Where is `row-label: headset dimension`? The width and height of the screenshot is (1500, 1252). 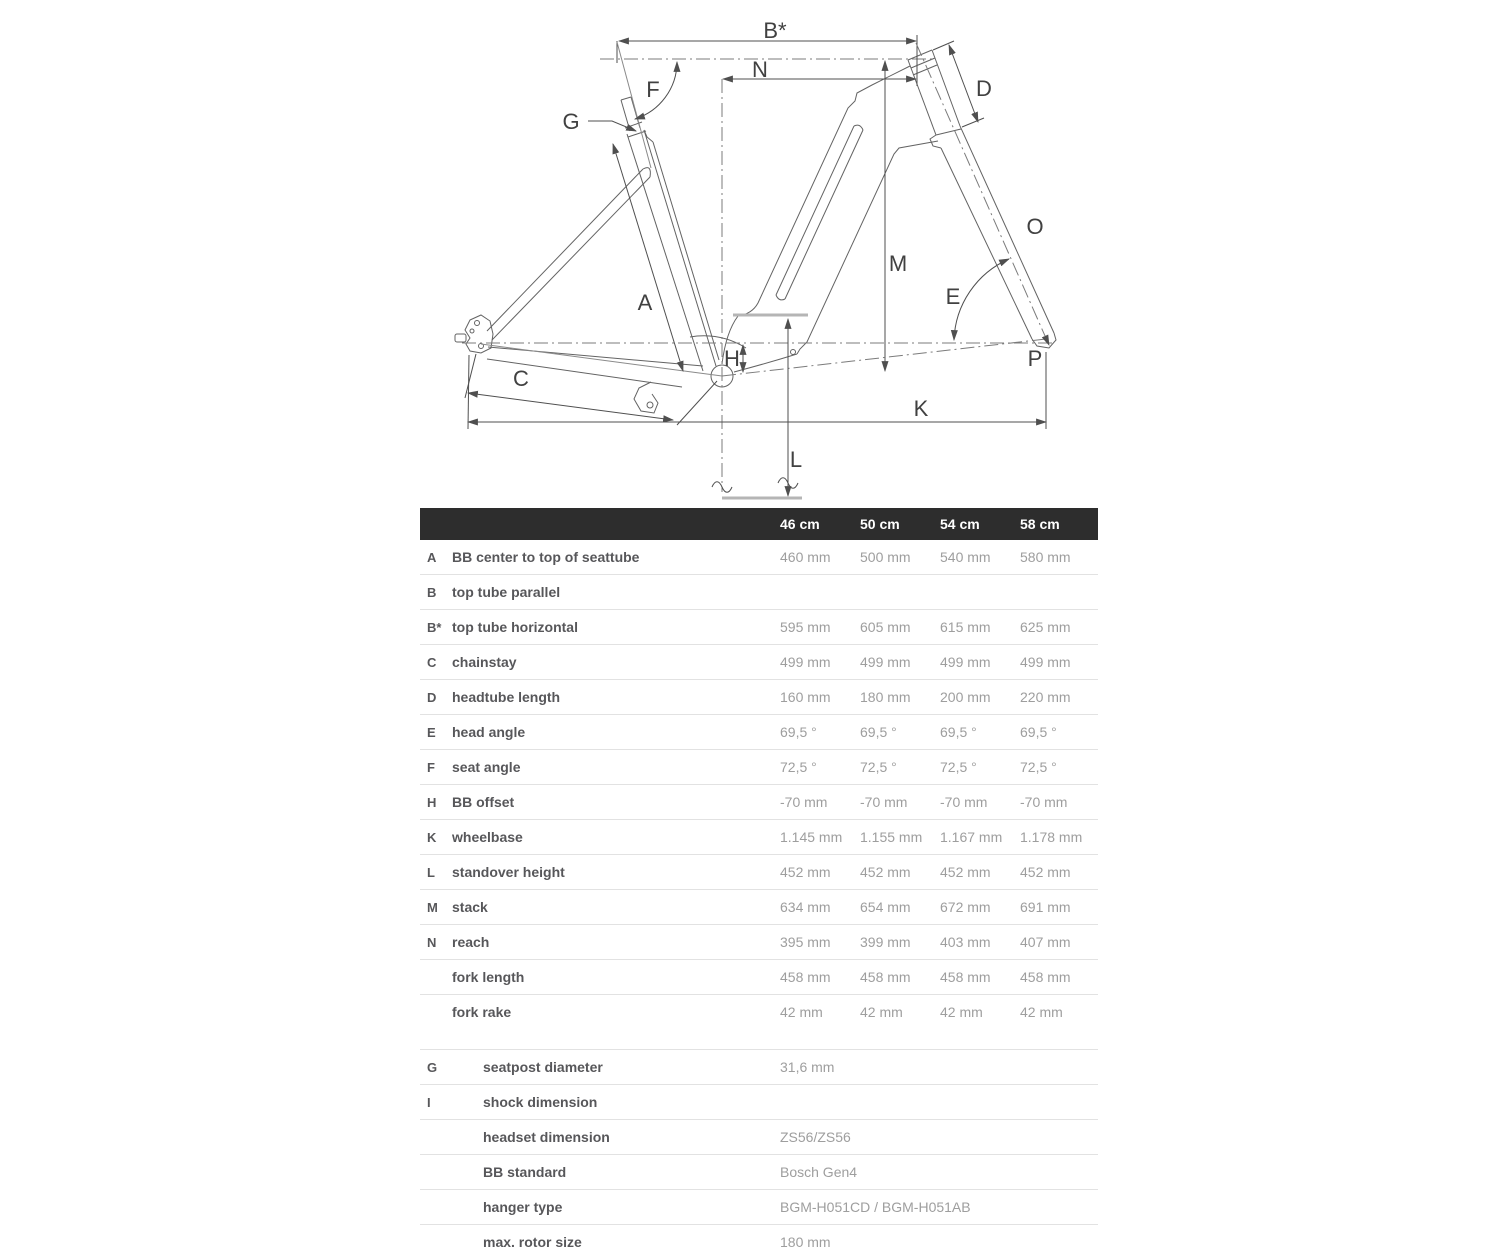 row-label: headset dimension is located at coordinates (546, 1137).